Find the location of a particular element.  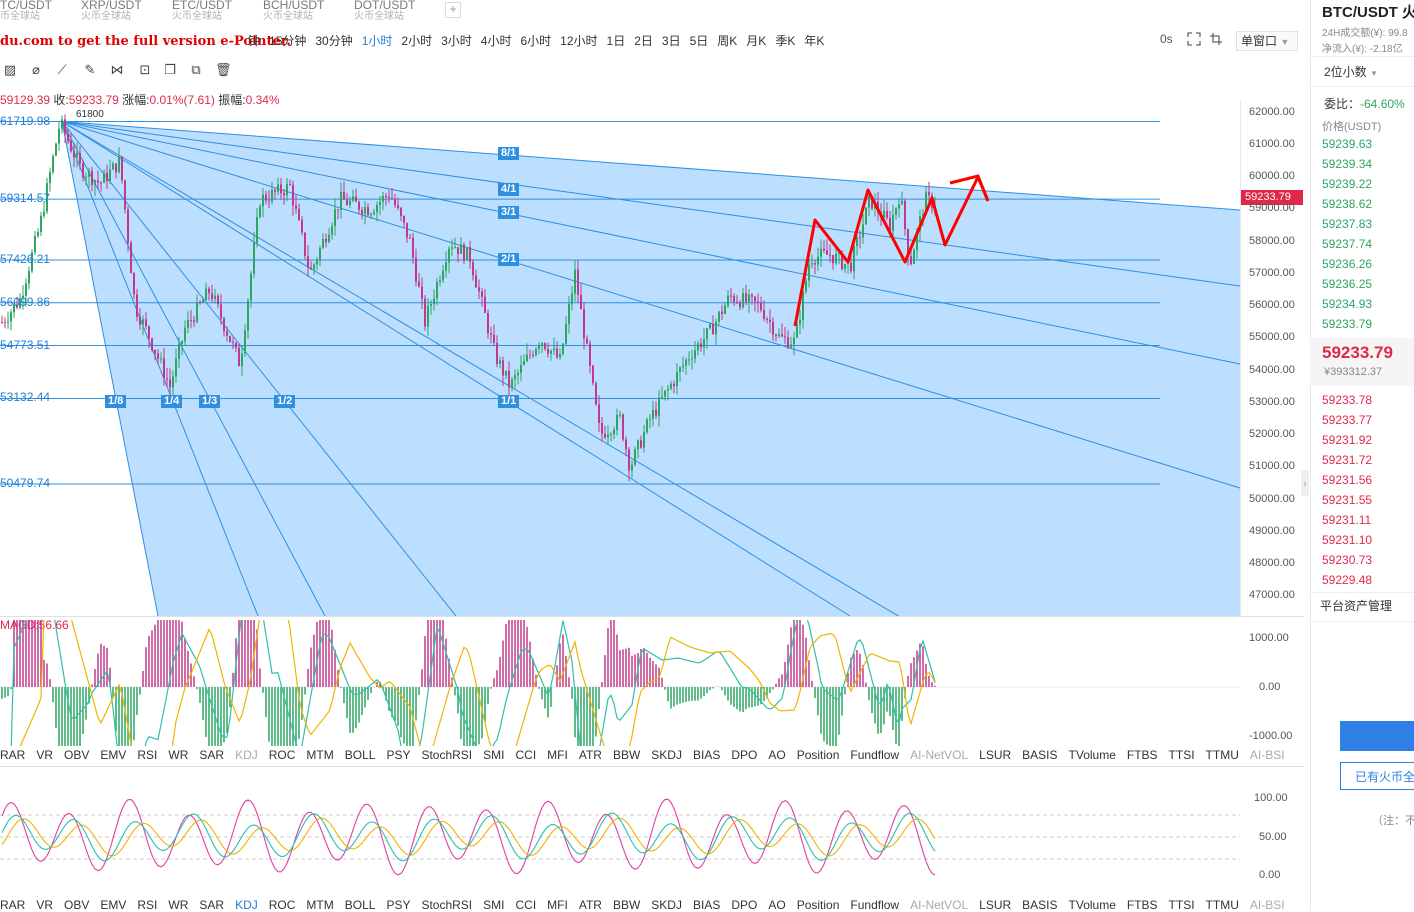

kdj-chart is located at coordinates (620, 838).